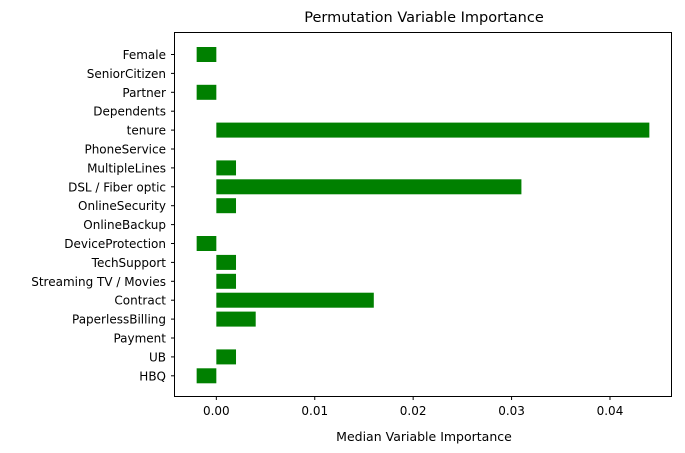 This screenshot has height=453, width=685. What do you see at coordinates (125, 150) in the screenshot?
I see `y-tick-label: PhoneService` at bounding box center [125, 150].